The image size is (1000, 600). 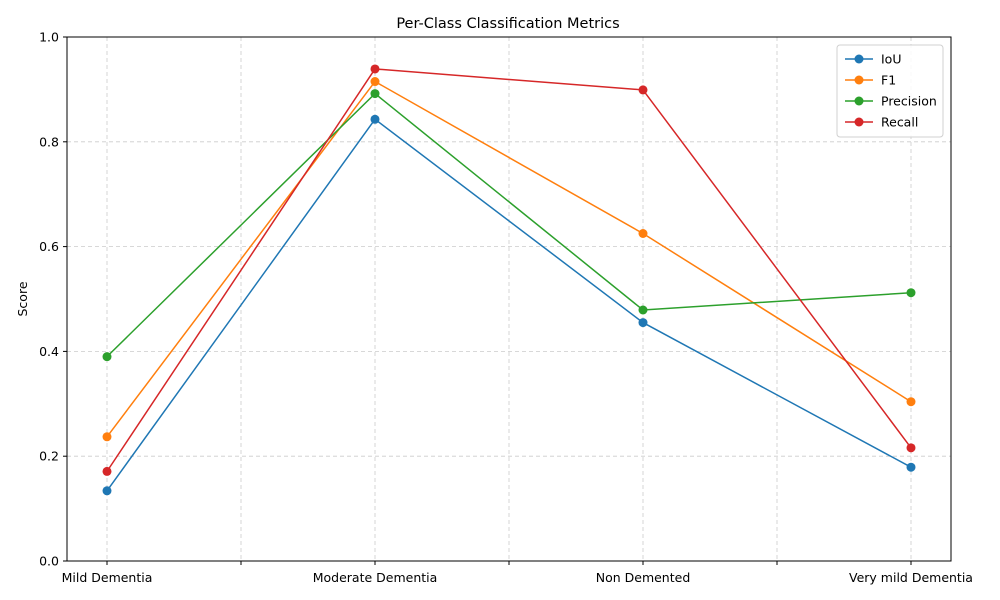 What do you see at coordinates (49, 246) in the screenshot?
I see `y-tick-label: 0.6` at bounding box center [49, 246].